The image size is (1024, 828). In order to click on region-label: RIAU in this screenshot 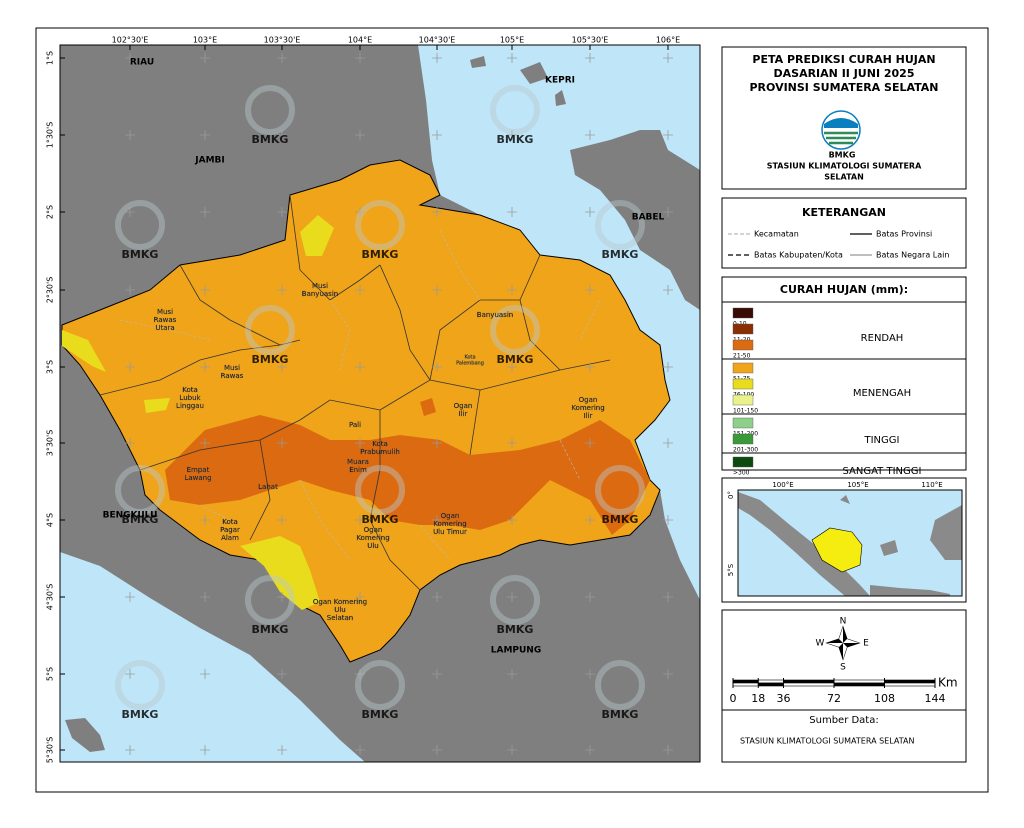, I will do `click(142, 63)`.